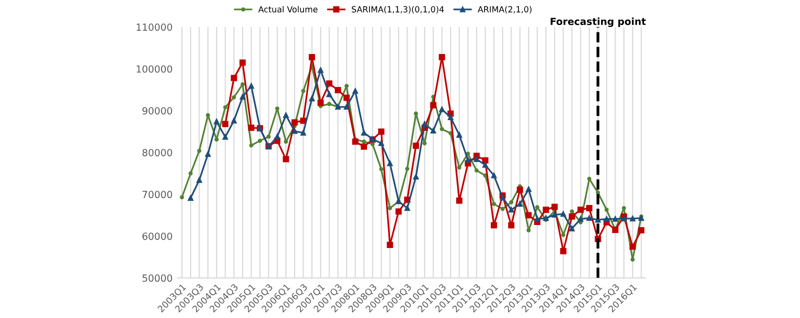 The height and width of the screenshot is (318, 800). I want to click on y-tick-label: 100000, so click(154, 69).